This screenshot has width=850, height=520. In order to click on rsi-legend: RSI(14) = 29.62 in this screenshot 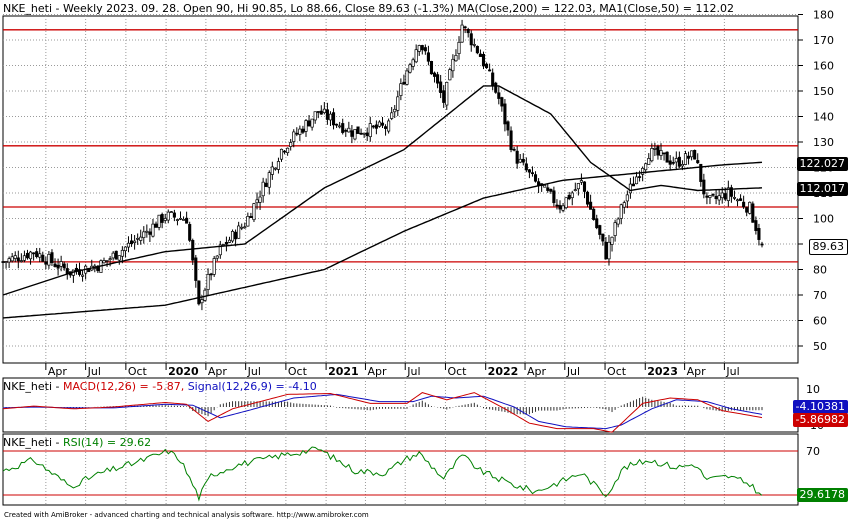, I will do `click(107, 442)`.